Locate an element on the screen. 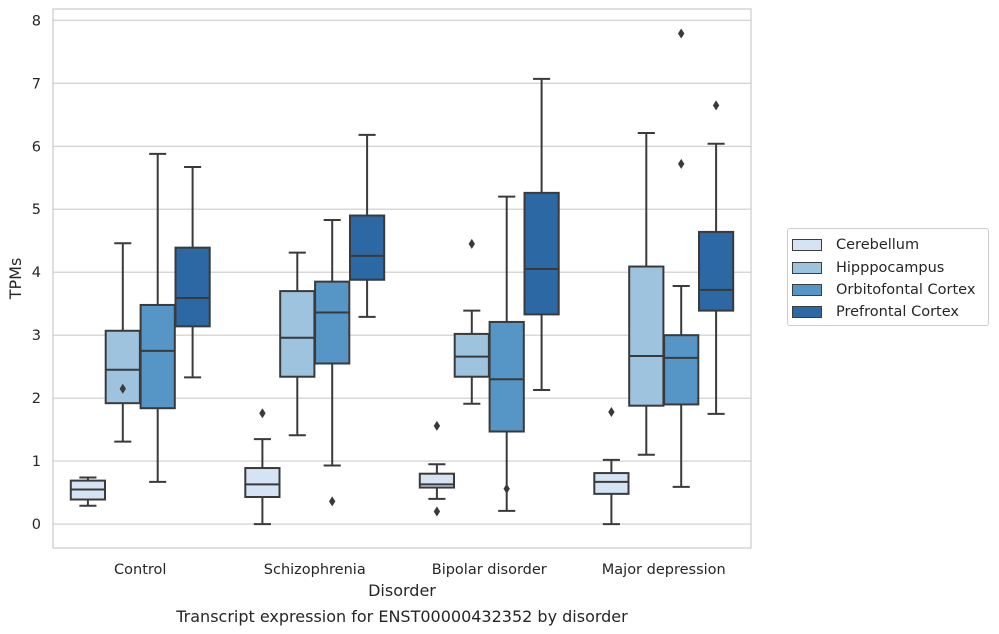  box-hipppocampus-schizophrenia is located at coordinates (297, 344).